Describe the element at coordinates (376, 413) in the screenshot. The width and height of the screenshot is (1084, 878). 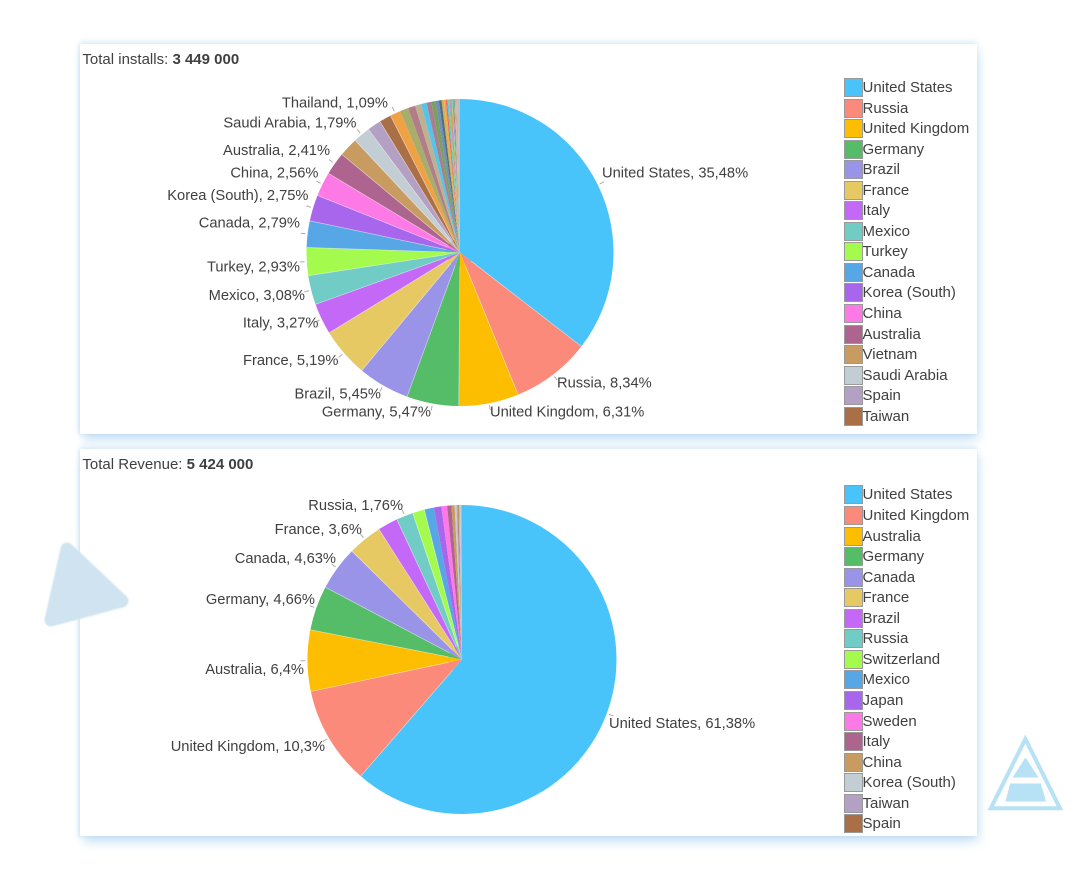
I see `svg-text: Germany, 5,47%` at that location.